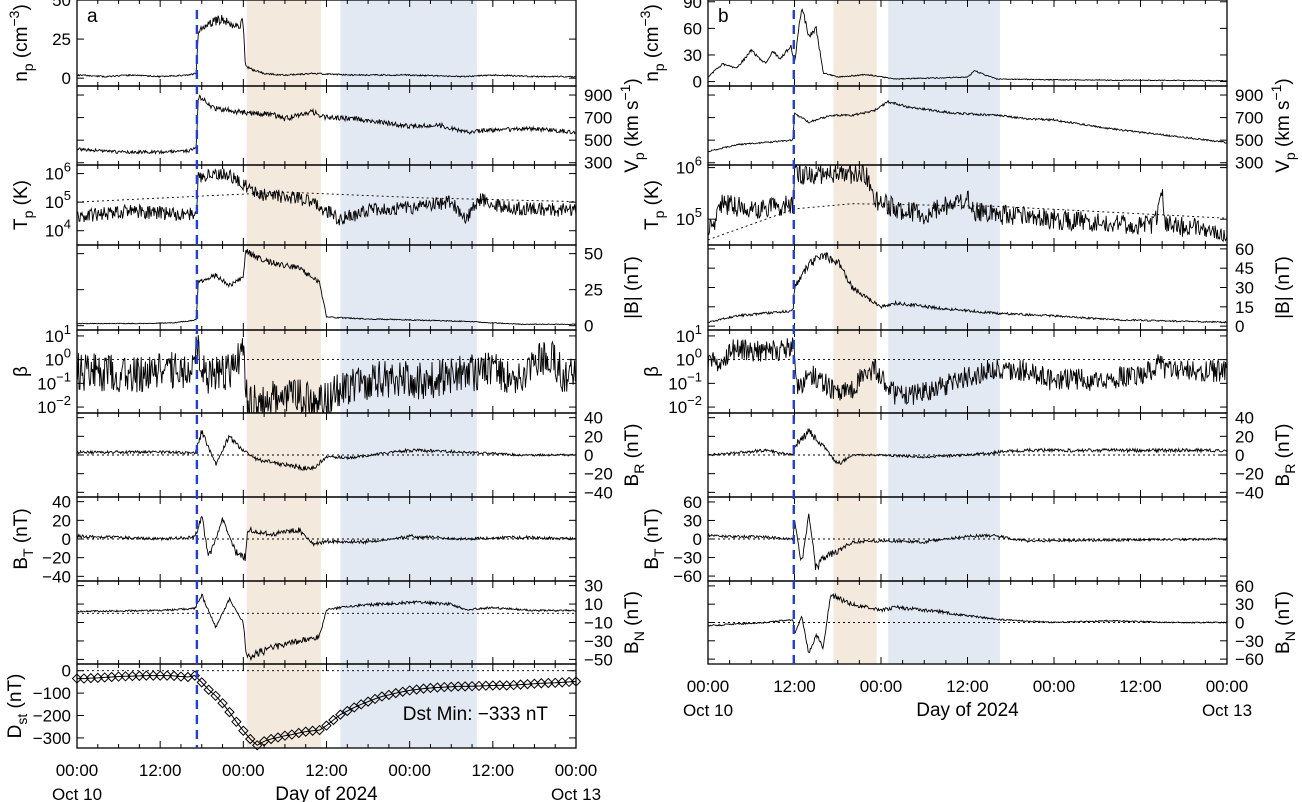  What do you see at coordinates (723, 16) in the screenshot?
I see `panel-letter: b` at bounding box center [723, 16].